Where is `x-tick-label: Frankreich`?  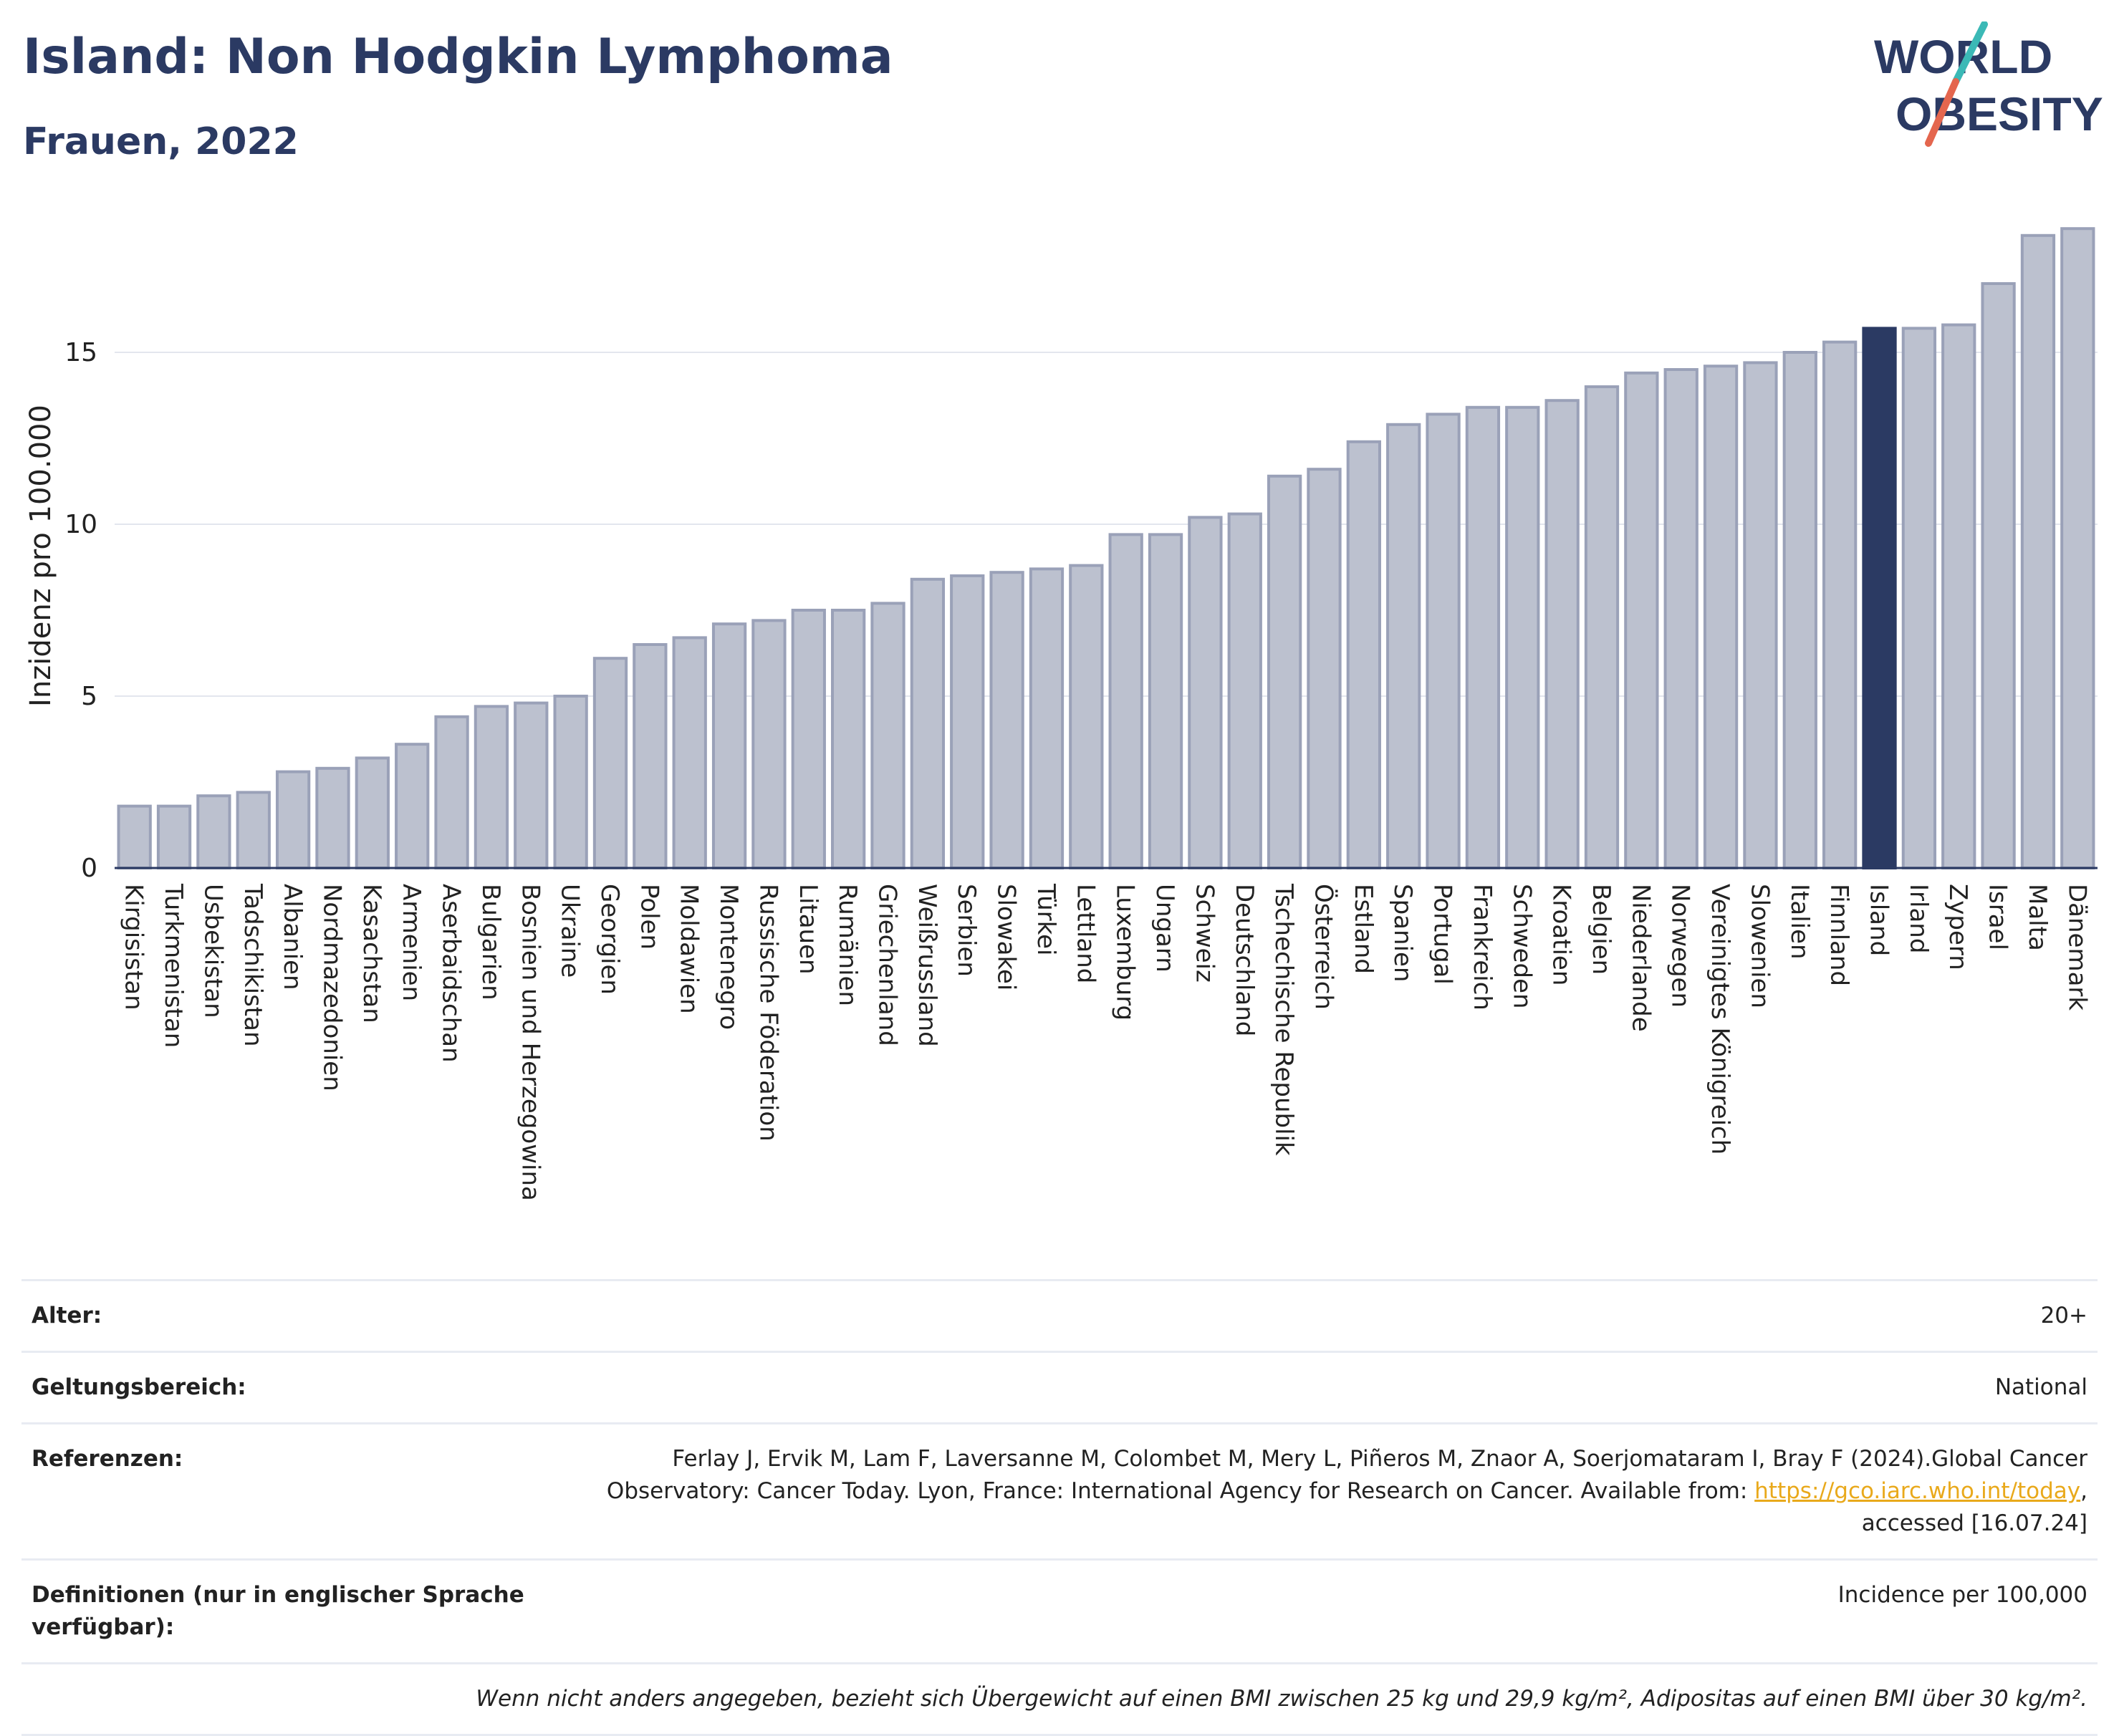 x-tick-label: Frankreich is located at coordinates (1482, 948).